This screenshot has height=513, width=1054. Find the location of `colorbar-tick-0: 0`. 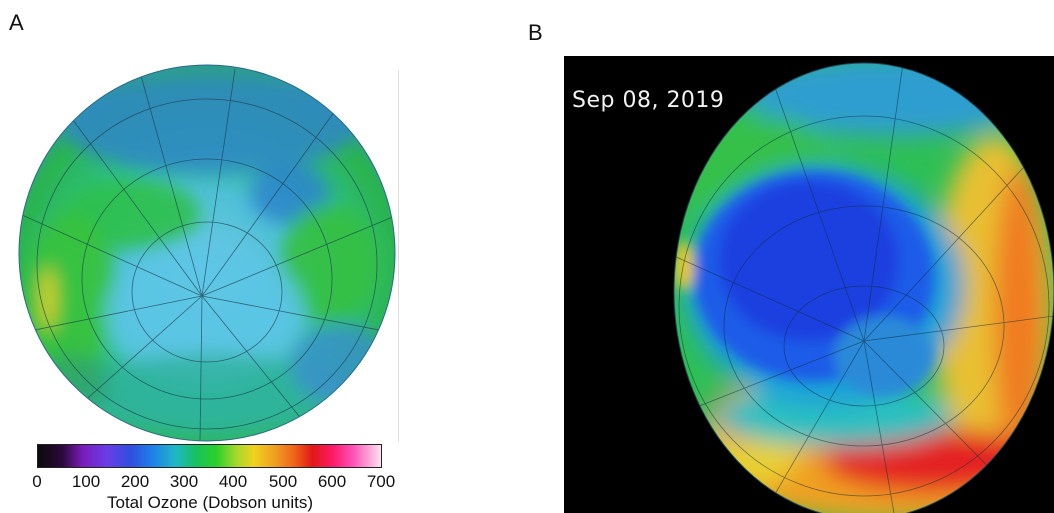

colorbar-tick-0: 0 is located at coordinates (37, 481).